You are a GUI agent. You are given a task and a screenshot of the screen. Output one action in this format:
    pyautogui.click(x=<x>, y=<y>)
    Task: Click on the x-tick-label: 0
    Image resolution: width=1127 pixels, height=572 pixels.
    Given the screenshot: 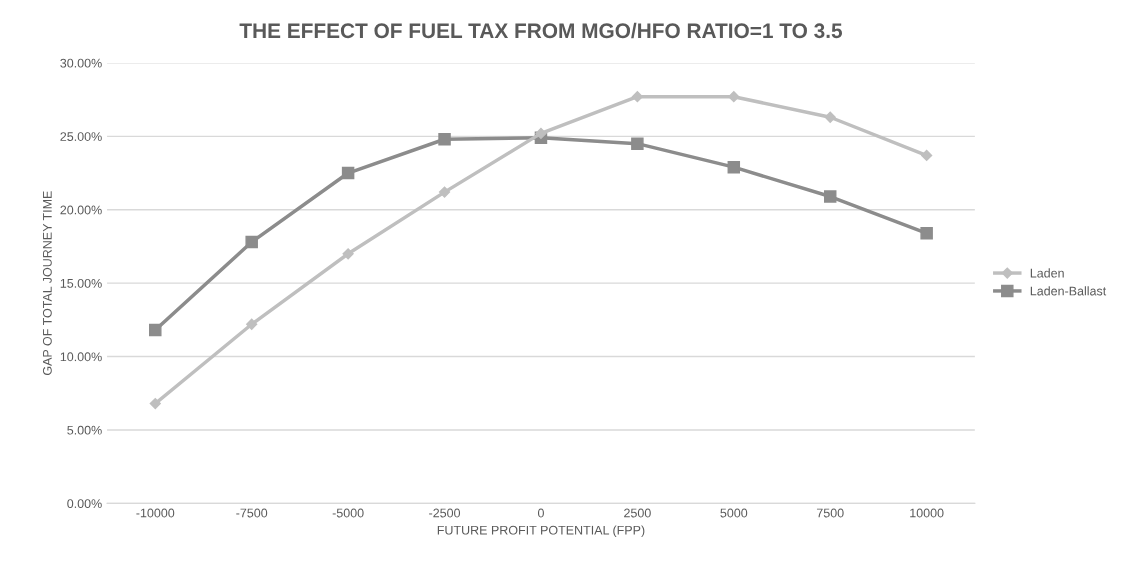 What is the action you would take?
    pyautogui.click(x=540, y=513)
    